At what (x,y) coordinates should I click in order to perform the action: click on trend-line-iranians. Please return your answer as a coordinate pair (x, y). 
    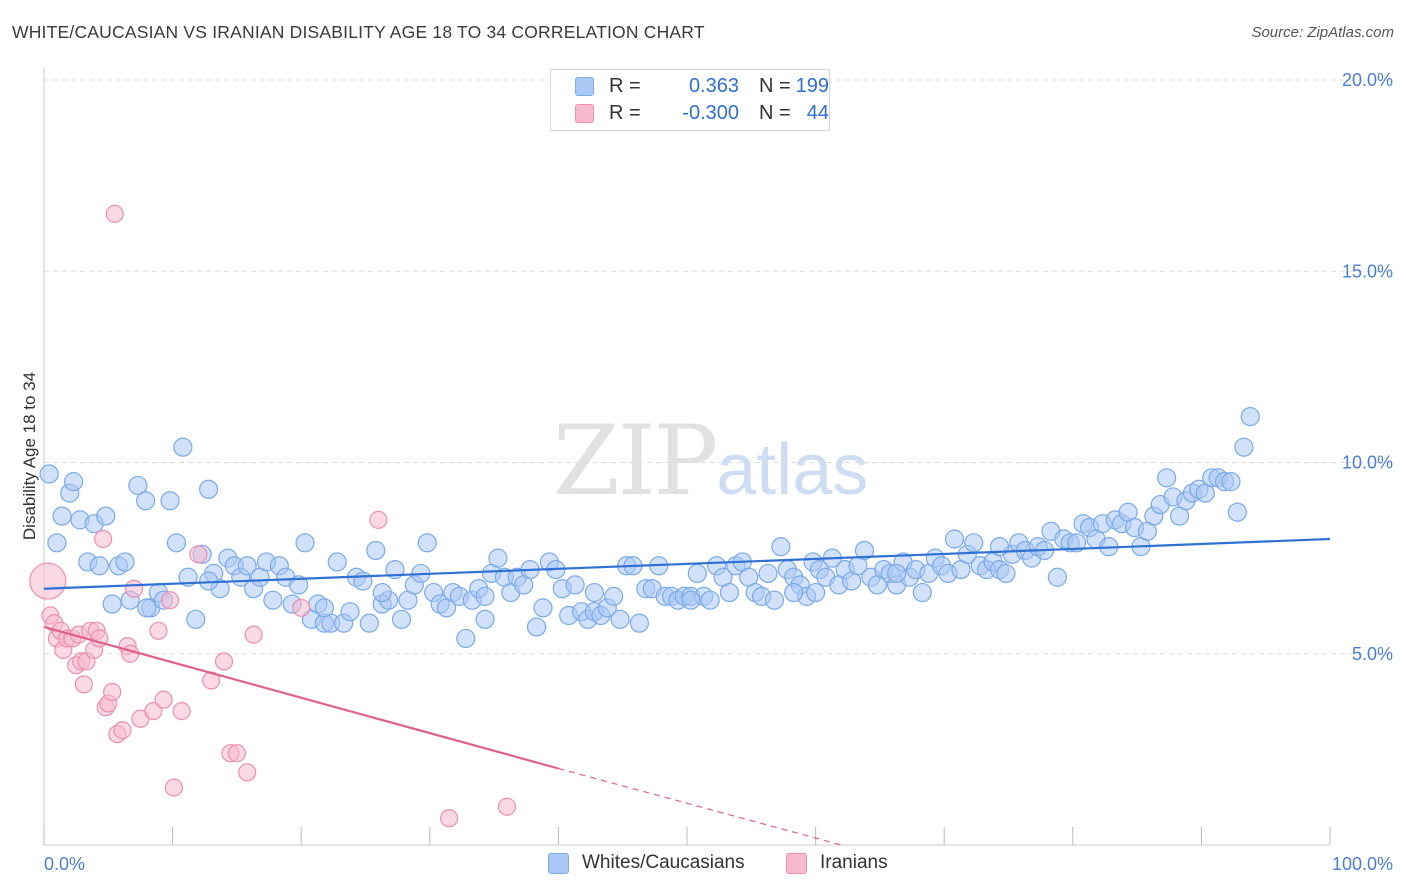
    Looking at the image, I should click on (301, 697).